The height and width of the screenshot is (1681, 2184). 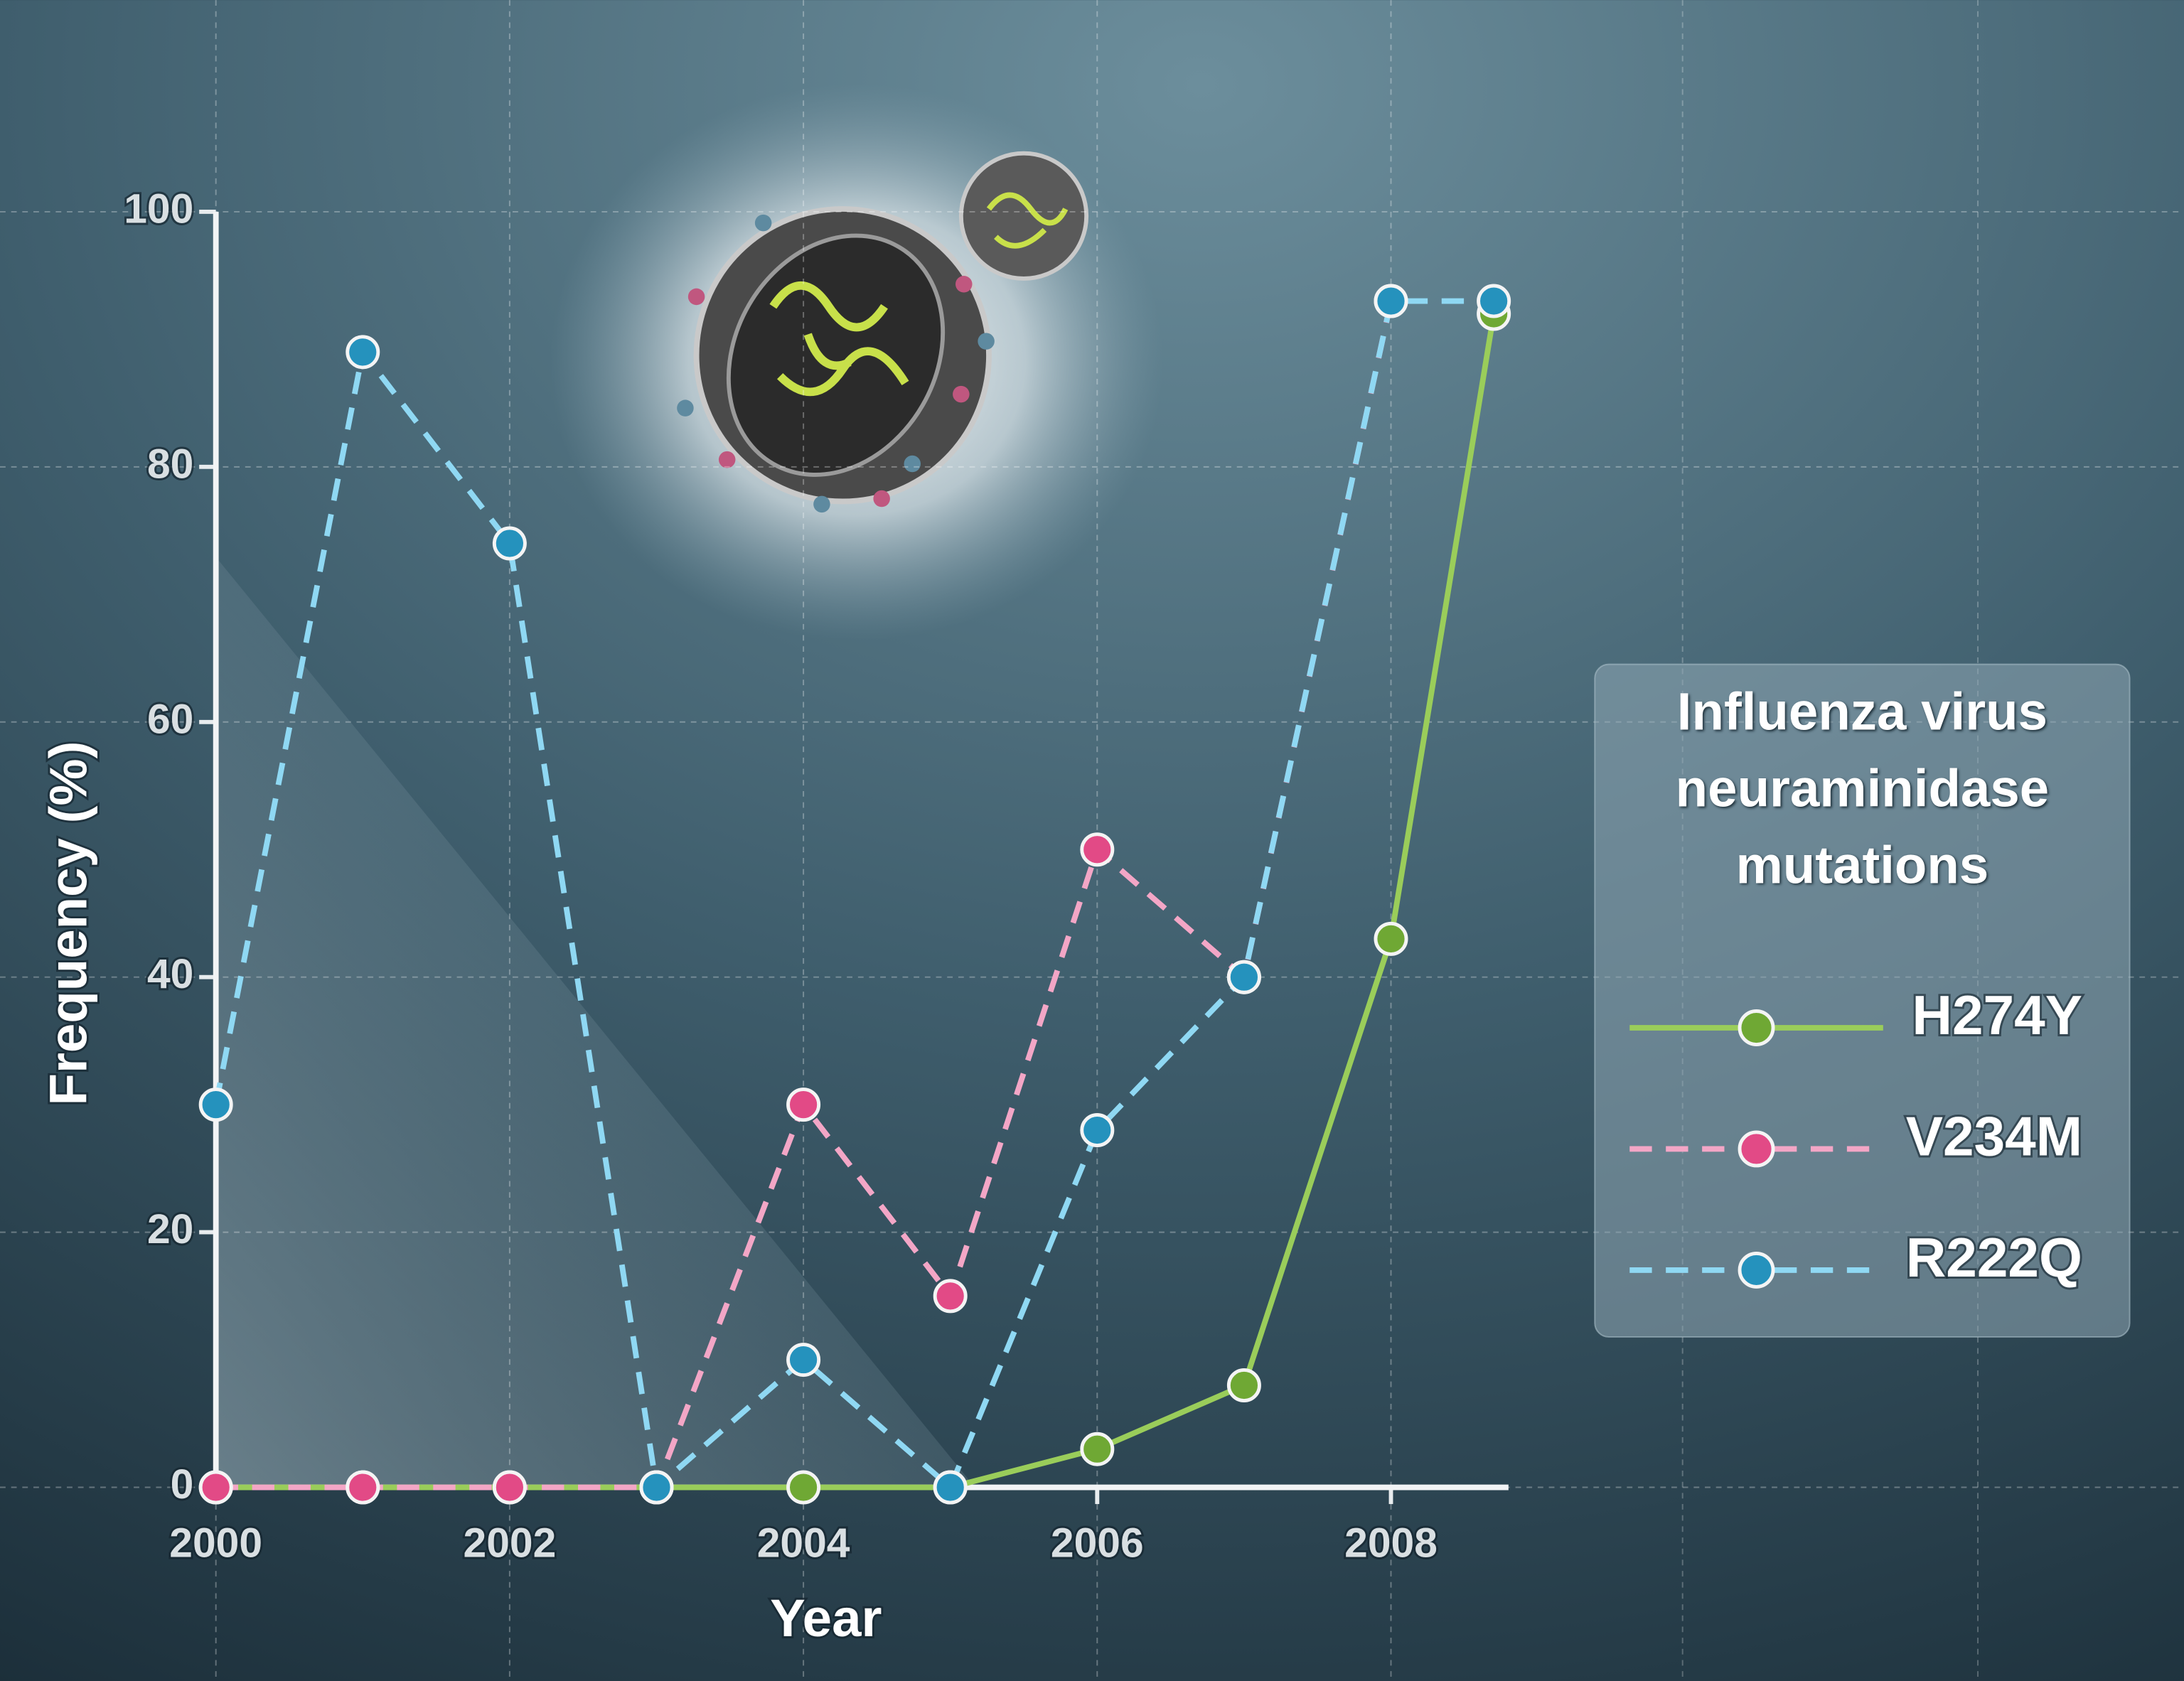 What do you see at coordinates (1098, 1543) in the screenshot?
I see `x-tick-label: 2006` at bounding box center [1098, 1543].